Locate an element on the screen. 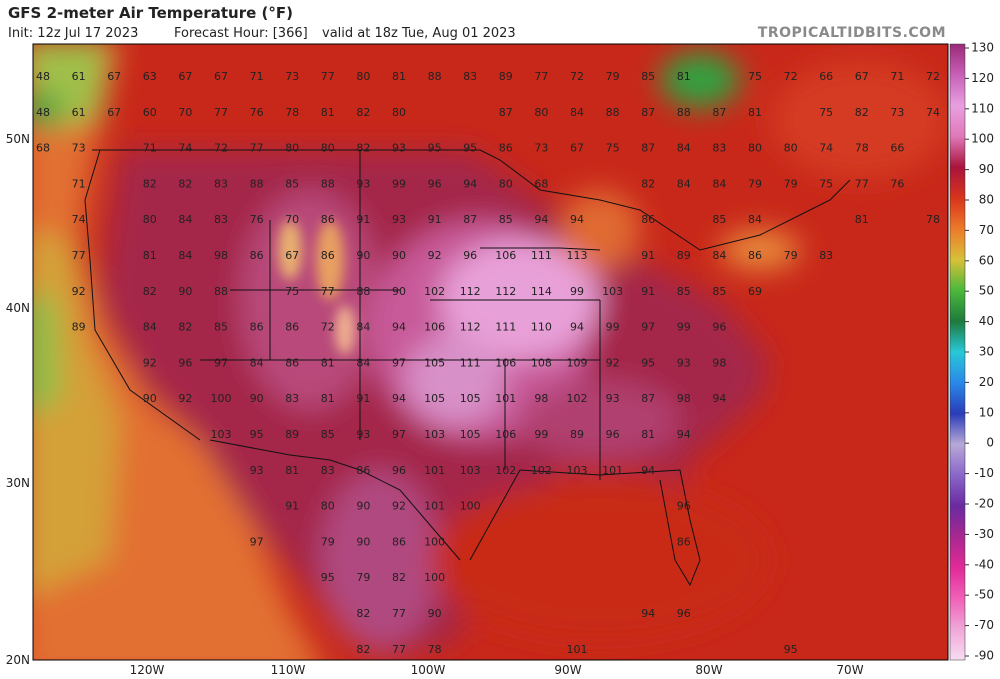  latitude-label: 30N is located at coordinates (18, 483).